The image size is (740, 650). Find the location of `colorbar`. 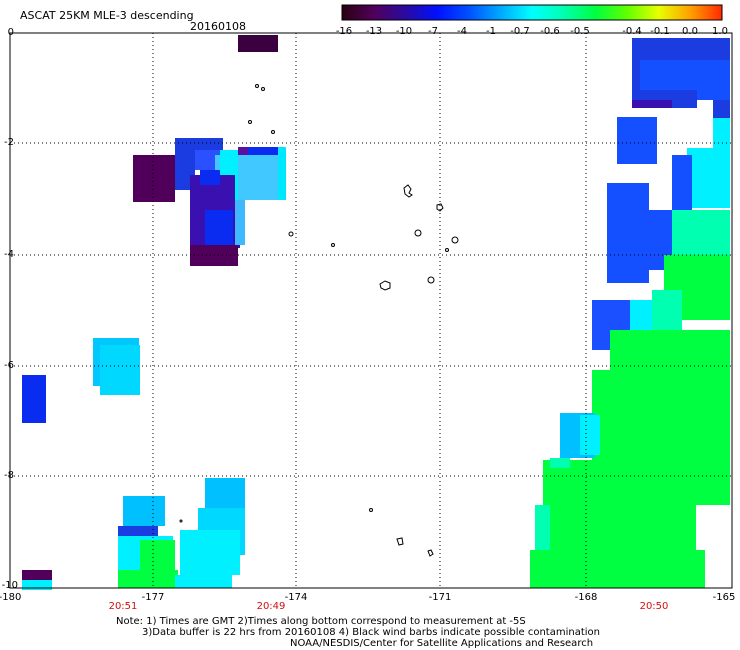

colorbar is located at coordinates (532, 12).